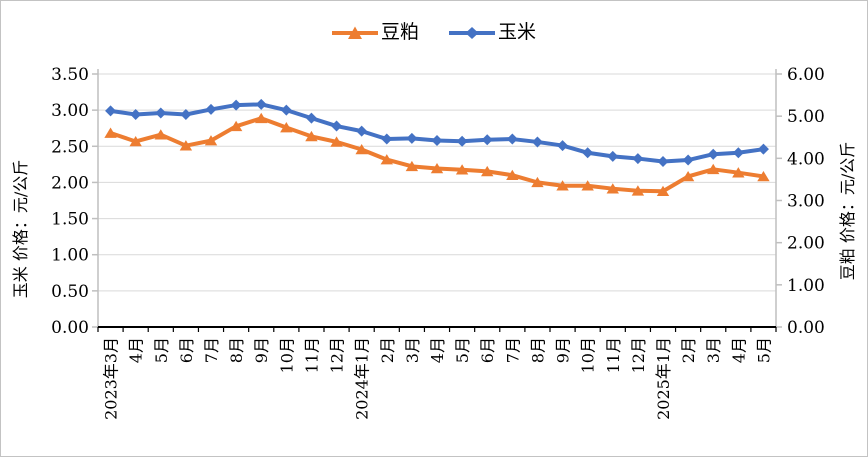  What do you see at coordinates (399, 32) in the screenshot?
I see `legend-label-doupo: 豆粕` at bounding box center [399, 32].